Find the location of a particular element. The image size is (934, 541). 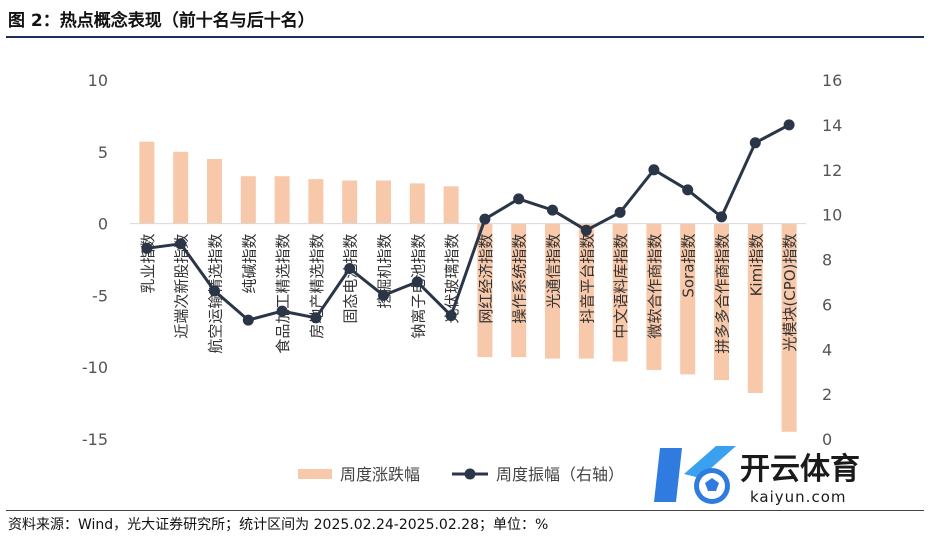

category-label-14: 抖音平台指数 is located at coordinates (587, 279).